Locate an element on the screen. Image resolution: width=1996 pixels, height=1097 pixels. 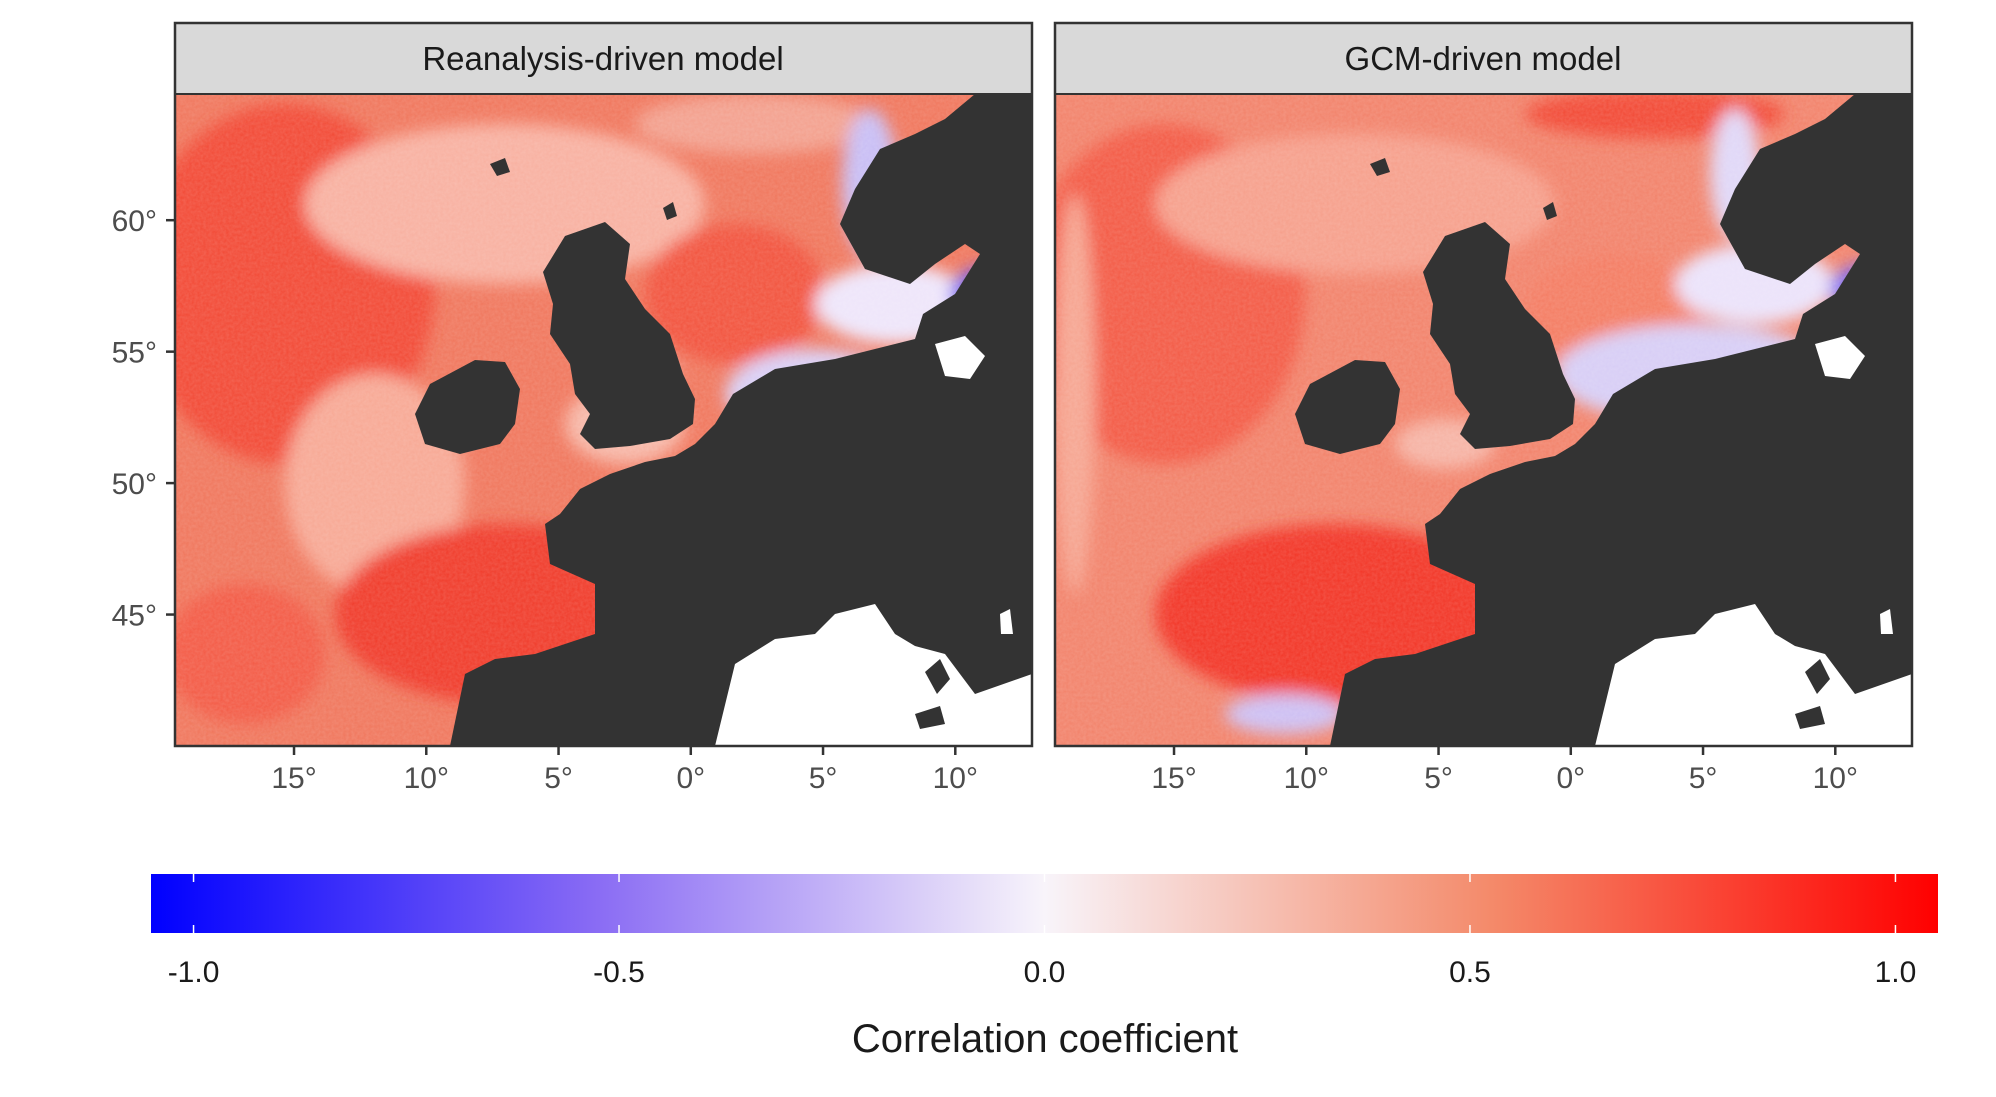
panel-title: GCM-driven model is located at coordinates (1483, 58).